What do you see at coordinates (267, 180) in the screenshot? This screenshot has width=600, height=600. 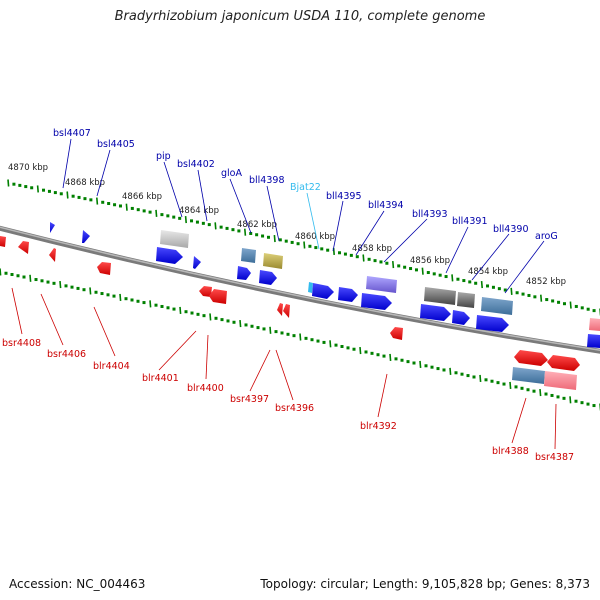 I see `gene-label: bll4398` at bounding box center [267, 180].